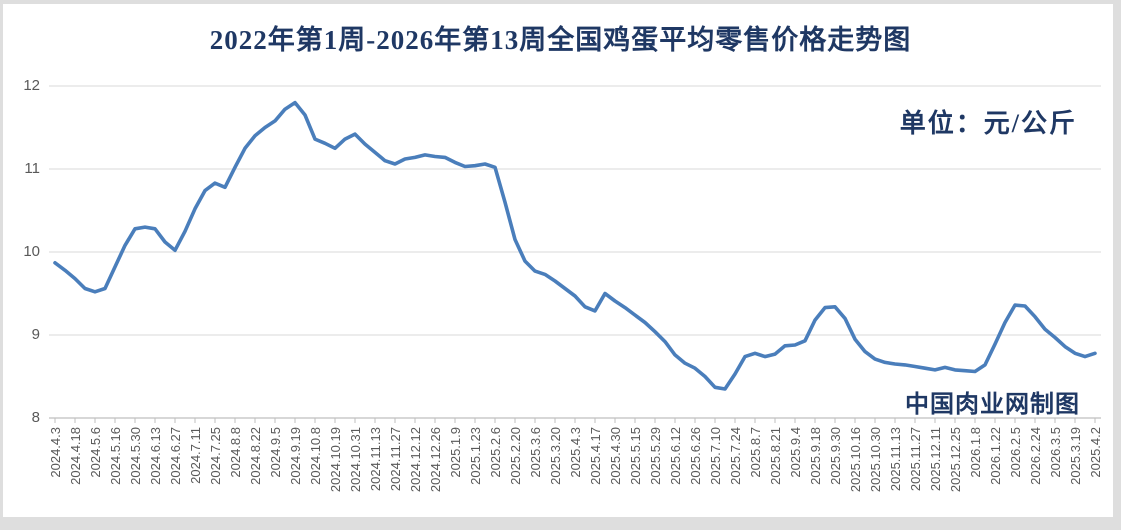 This screenshot has width=1121, height=530. Describe the element at coordinates (988, 123) in the screenshot. I see `unit-label: 单位：元/公斤` at that location.